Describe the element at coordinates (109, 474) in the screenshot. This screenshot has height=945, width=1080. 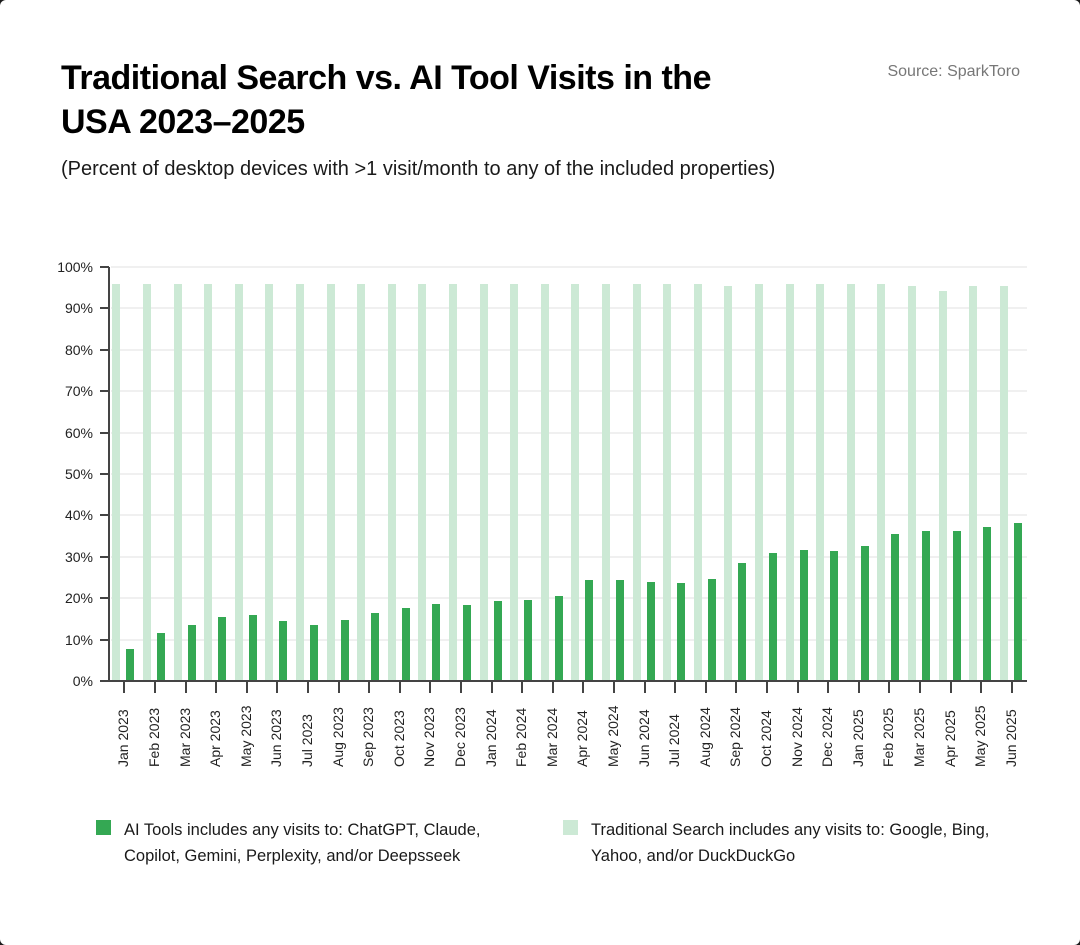
I see `y-axis-line` at that location.